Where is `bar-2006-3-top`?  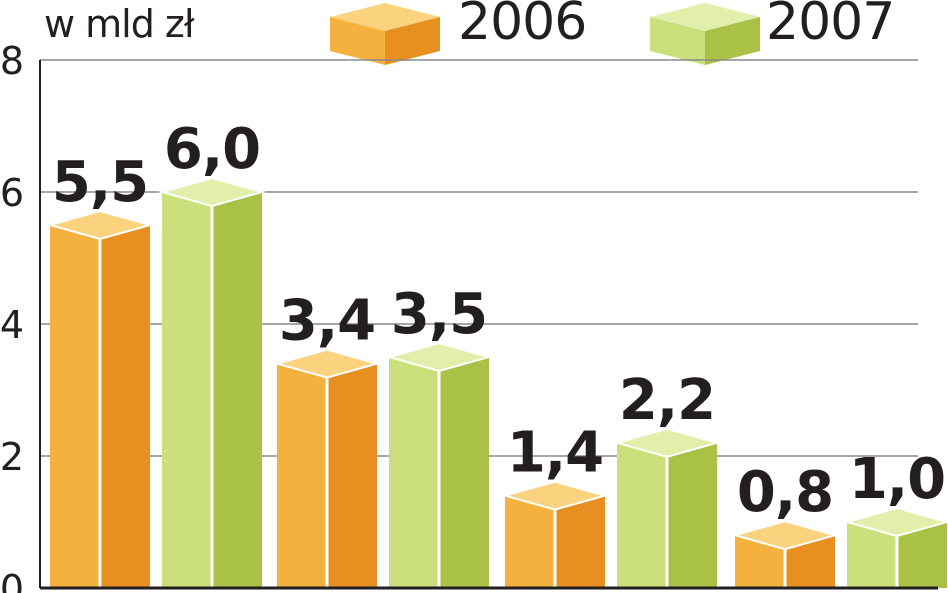
bar-2006-3-top is located at coordinates (555, 495).